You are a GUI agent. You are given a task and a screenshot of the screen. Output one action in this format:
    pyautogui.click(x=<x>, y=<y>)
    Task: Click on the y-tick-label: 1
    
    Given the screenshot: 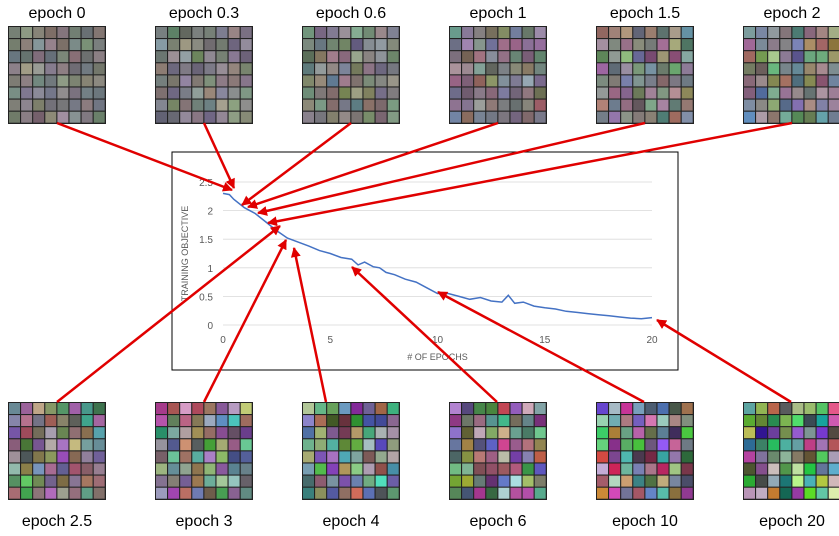 What is the action you would take?
    pyautogui.click(x=210, y=269)
    